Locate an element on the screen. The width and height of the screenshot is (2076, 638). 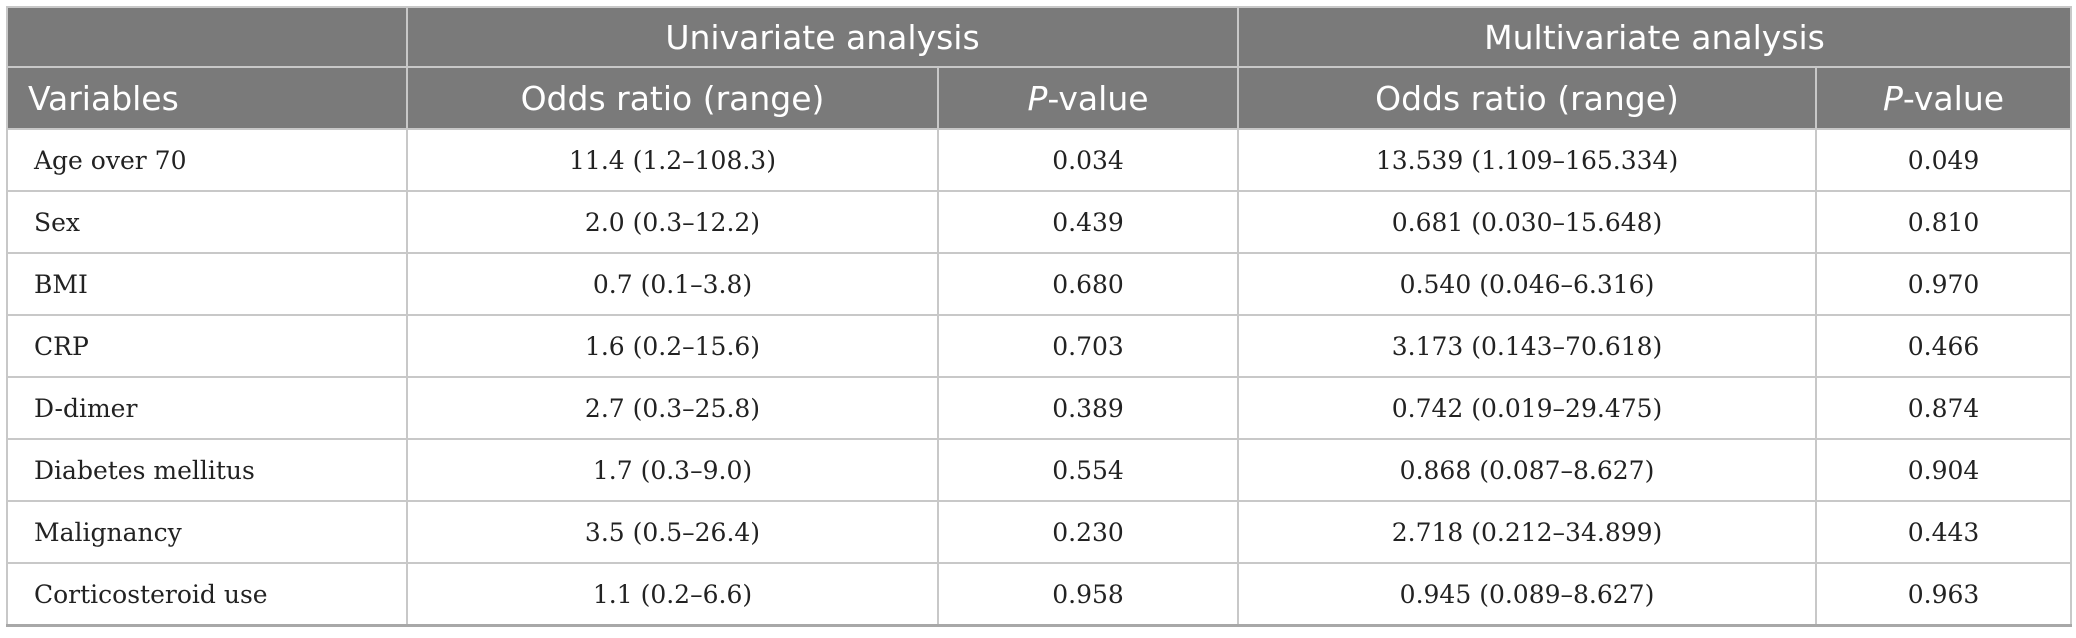
cell-odds-ratio-univariate: 1.7 (0.3–9.0) is located at coordinates (672, 470).